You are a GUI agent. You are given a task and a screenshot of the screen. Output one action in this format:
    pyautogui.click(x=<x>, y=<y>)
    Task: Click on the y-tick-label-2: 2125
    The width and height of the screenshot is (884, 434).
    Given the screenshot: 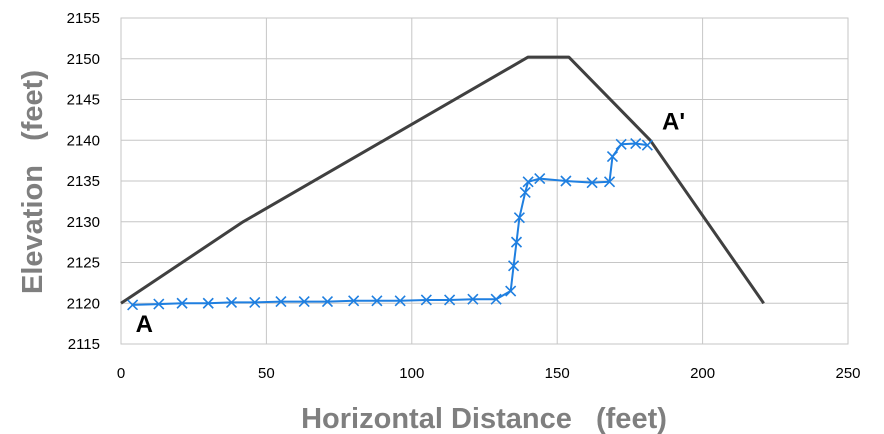 What is the action you would take?
    pyautogui.click(x=83, y=263)
    